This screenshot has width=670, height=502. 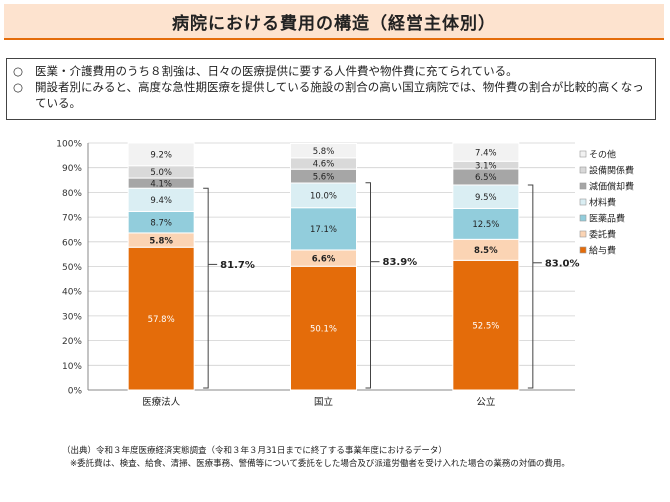 I want to click on y-tick-label: 40%, so click(x=72, y=293).